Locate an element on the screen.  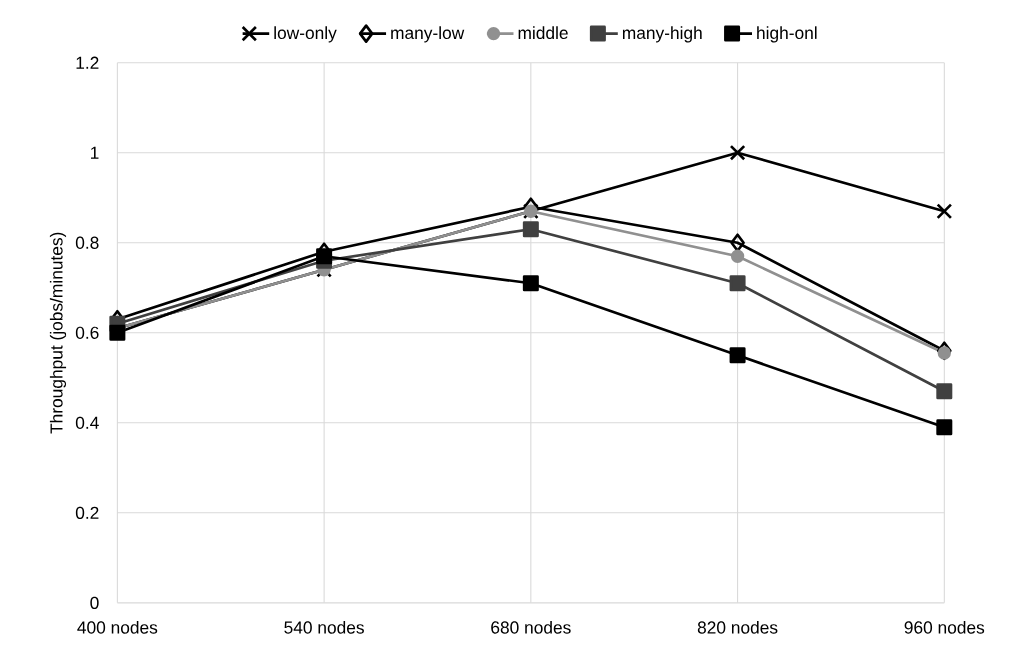
y-tick-label: 0.8 is located at coordinates (87, 242).